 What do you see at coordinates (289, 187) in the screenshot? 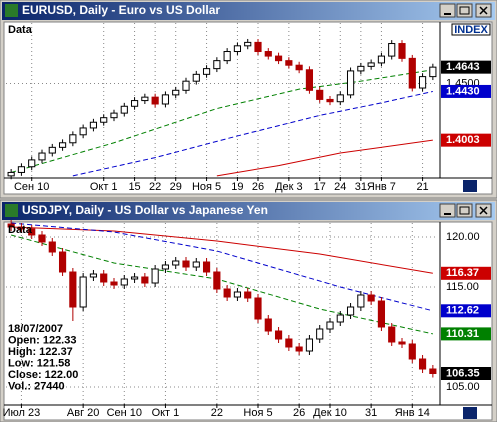
I see `x-tick-label: Дек 3` at bounding box center [289, 187].